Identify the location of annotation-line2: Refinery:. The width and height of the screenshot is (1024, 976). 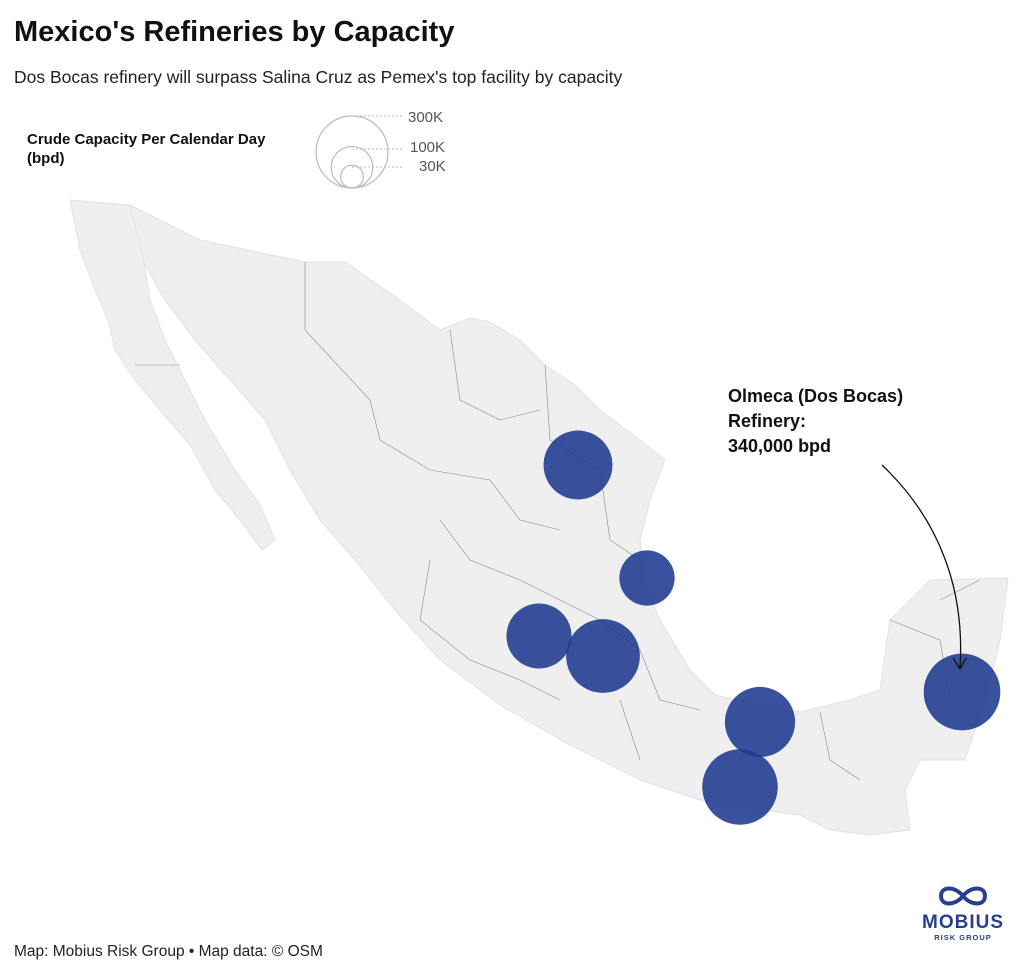
(767, 421).